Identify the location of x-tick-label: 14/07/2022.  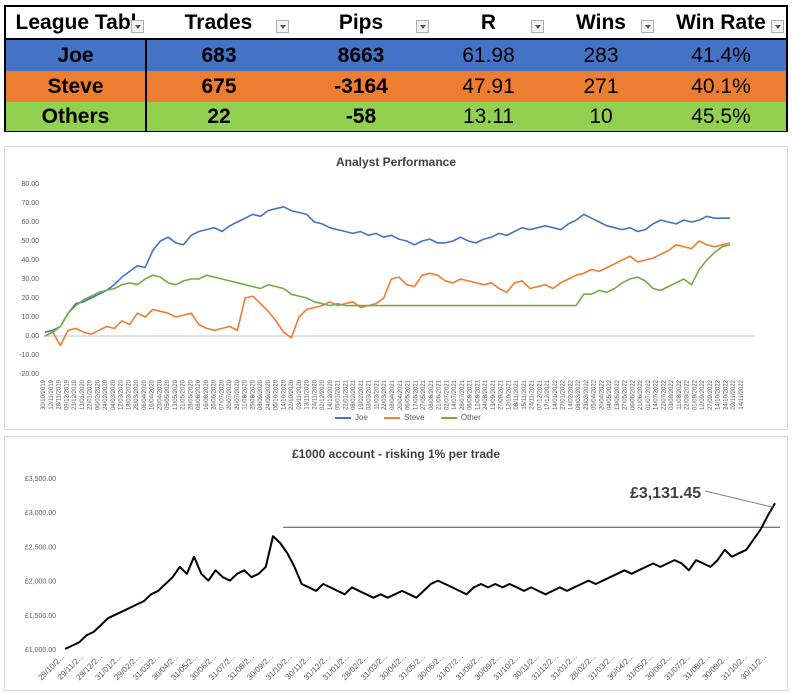
(657, 394).